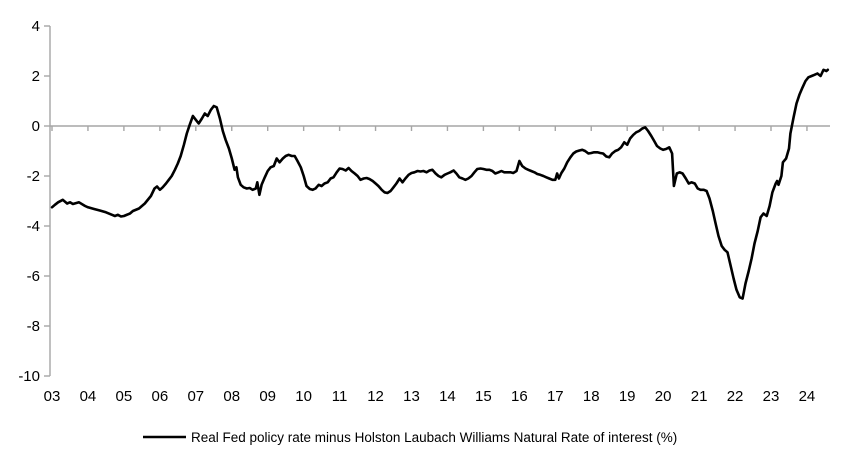 The height and width of the screenshot is (471, 852). I want to click on x-tick-label: 10, so click(303, 396).